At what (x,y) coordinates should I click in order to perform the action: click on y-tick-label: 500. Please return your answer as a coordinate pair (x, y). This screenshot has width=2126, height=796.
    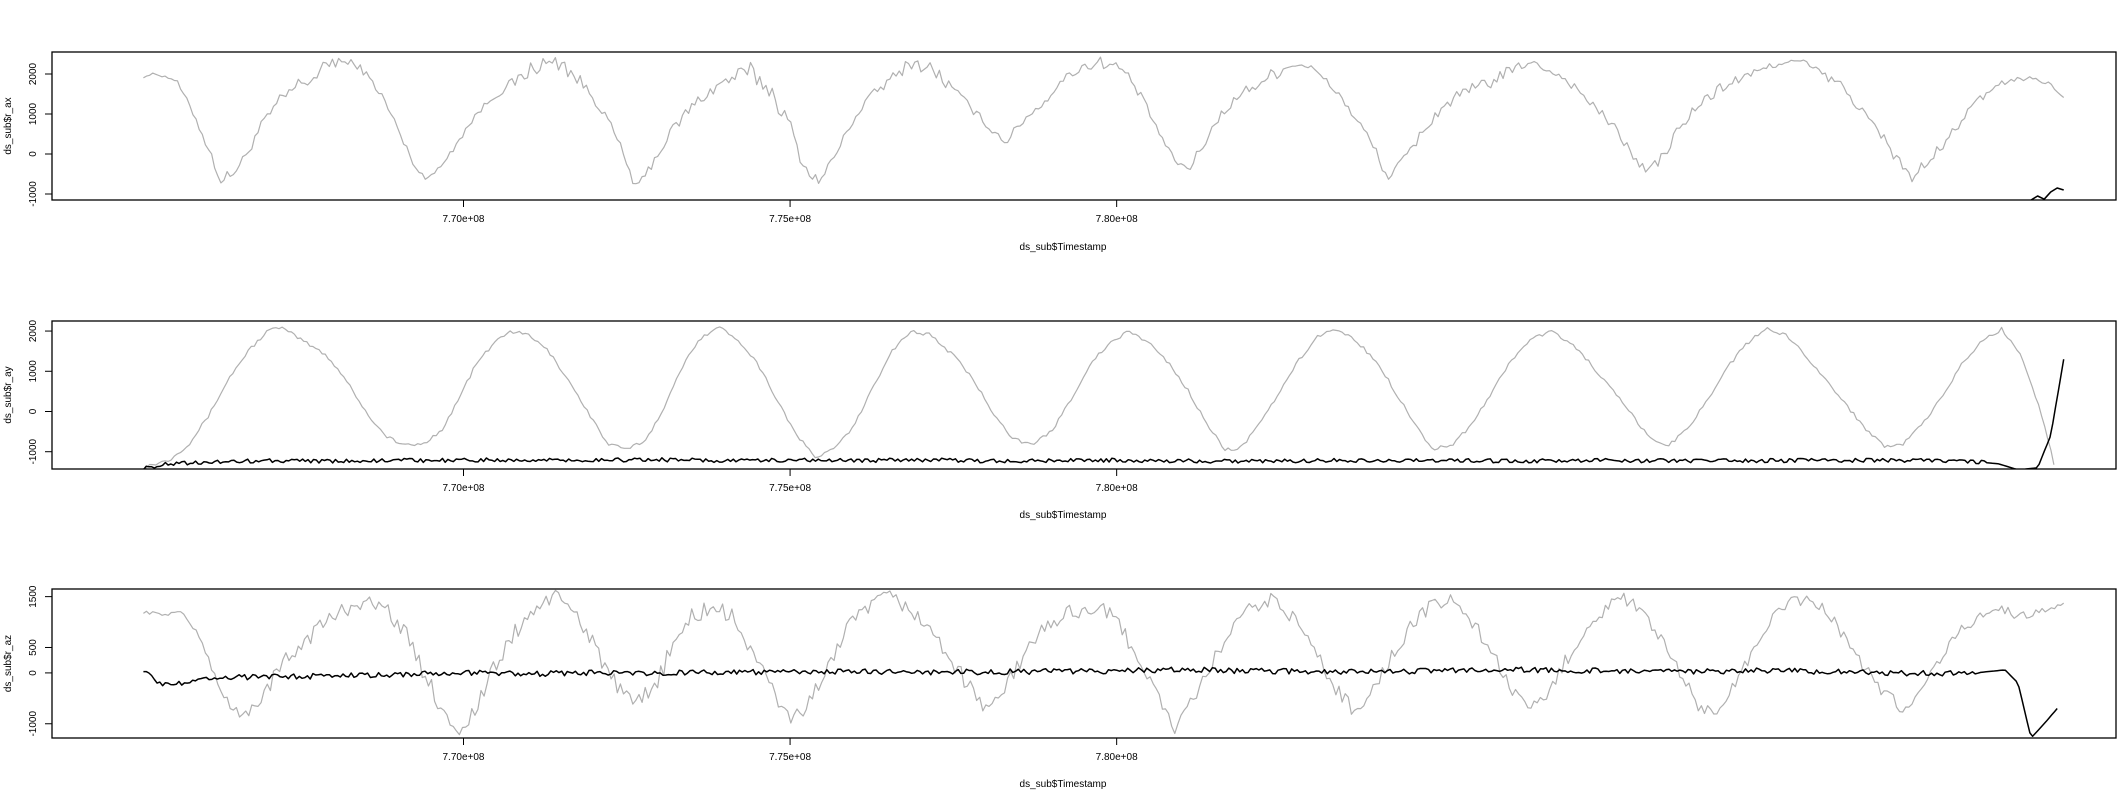
    Looking at the image, I should click on (33, 647).